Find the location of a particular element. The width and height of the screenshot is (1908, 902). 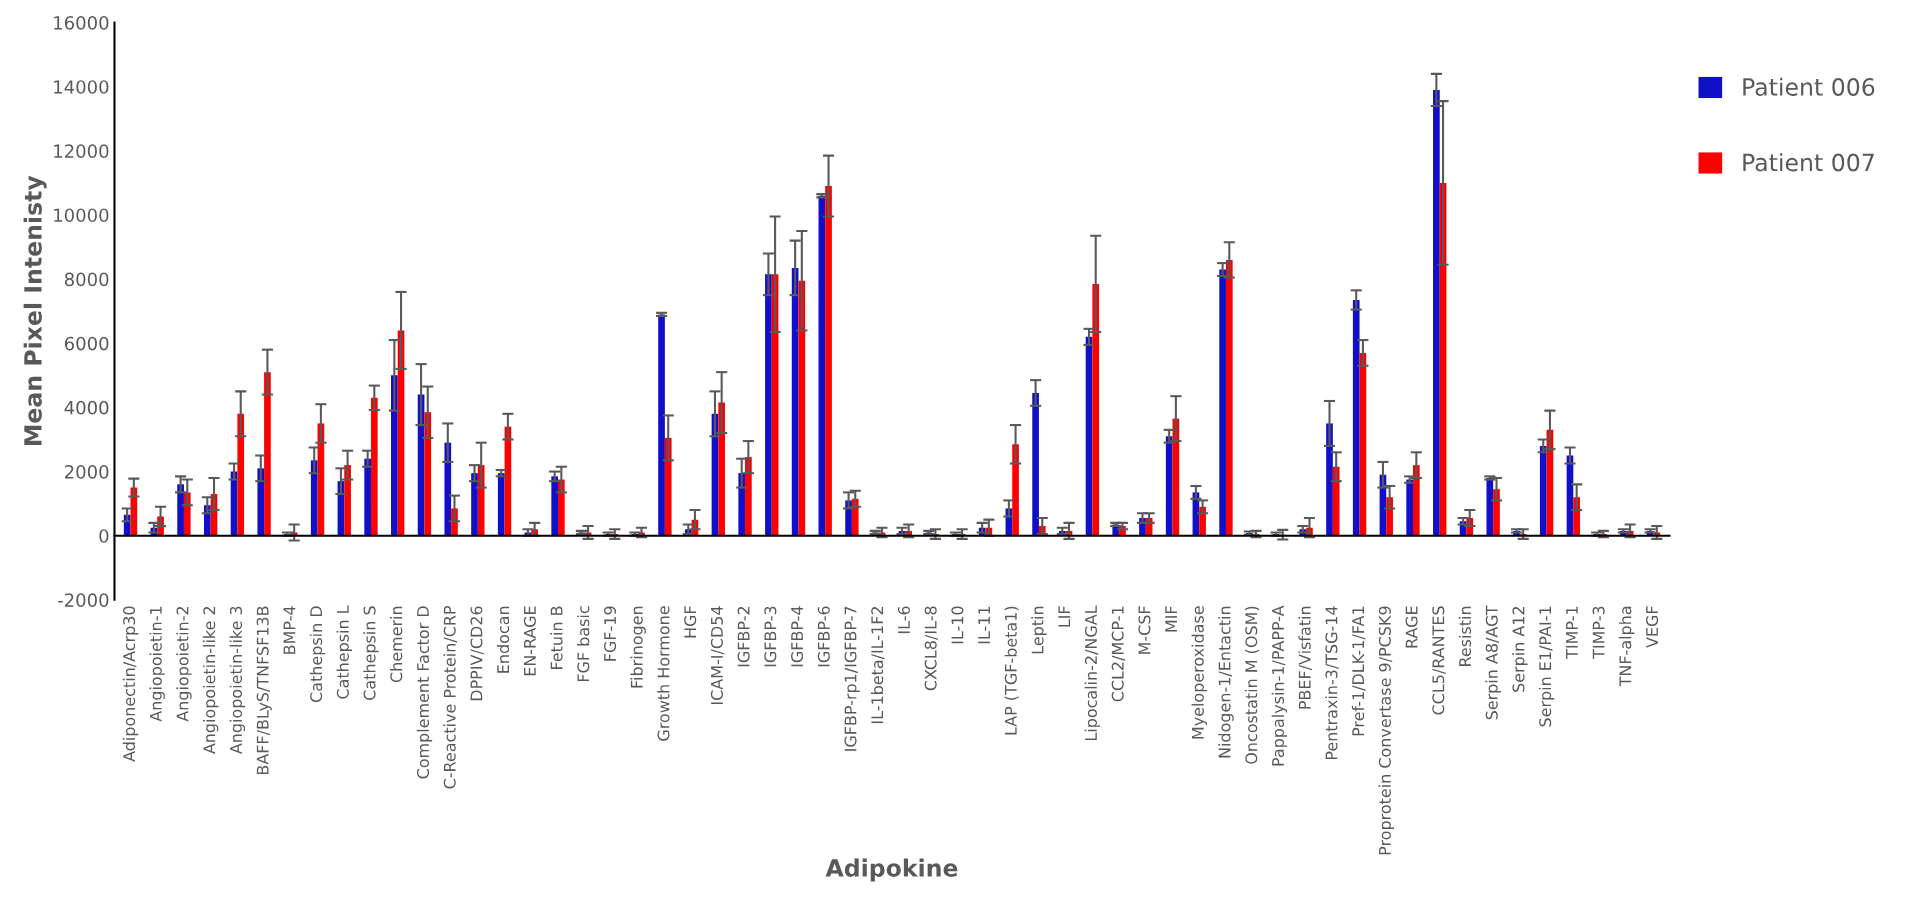

x-tick-label: TNF-alpha is located at coordinates (1627, 646).